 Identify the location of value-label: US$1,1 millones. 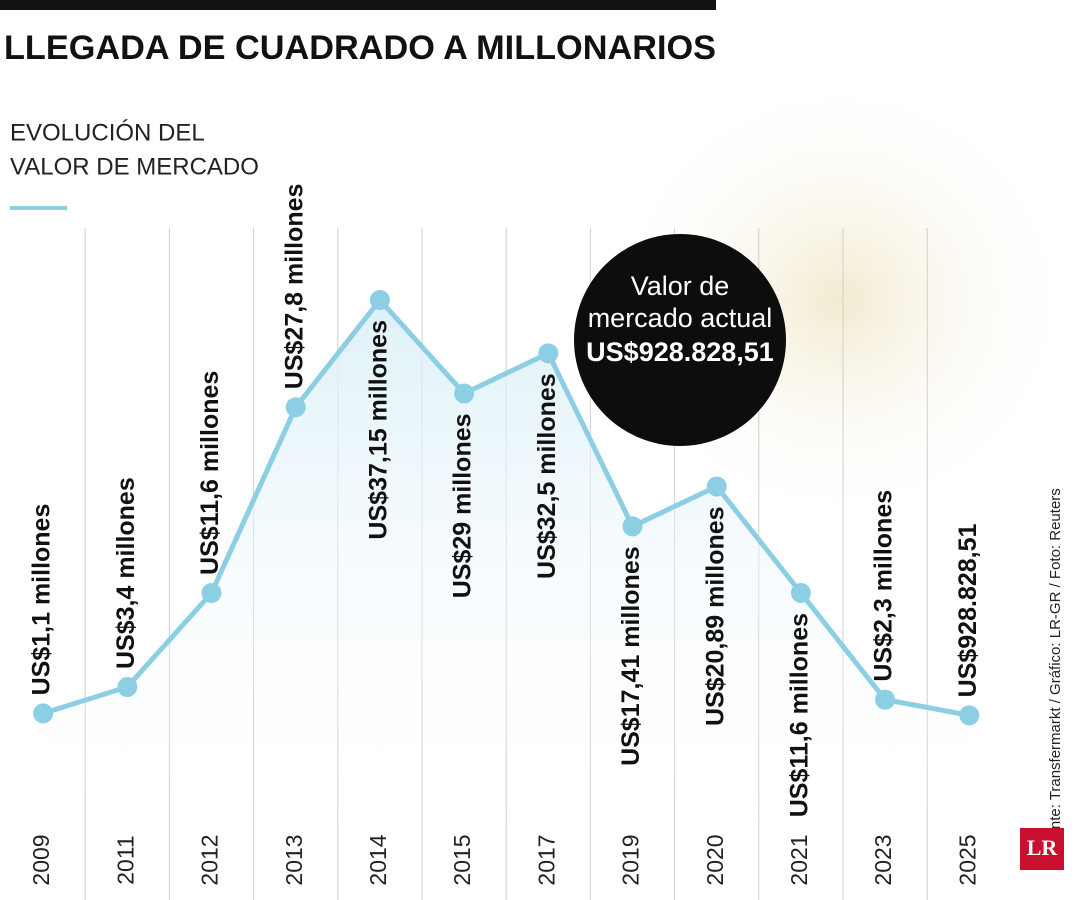
(42, 600).